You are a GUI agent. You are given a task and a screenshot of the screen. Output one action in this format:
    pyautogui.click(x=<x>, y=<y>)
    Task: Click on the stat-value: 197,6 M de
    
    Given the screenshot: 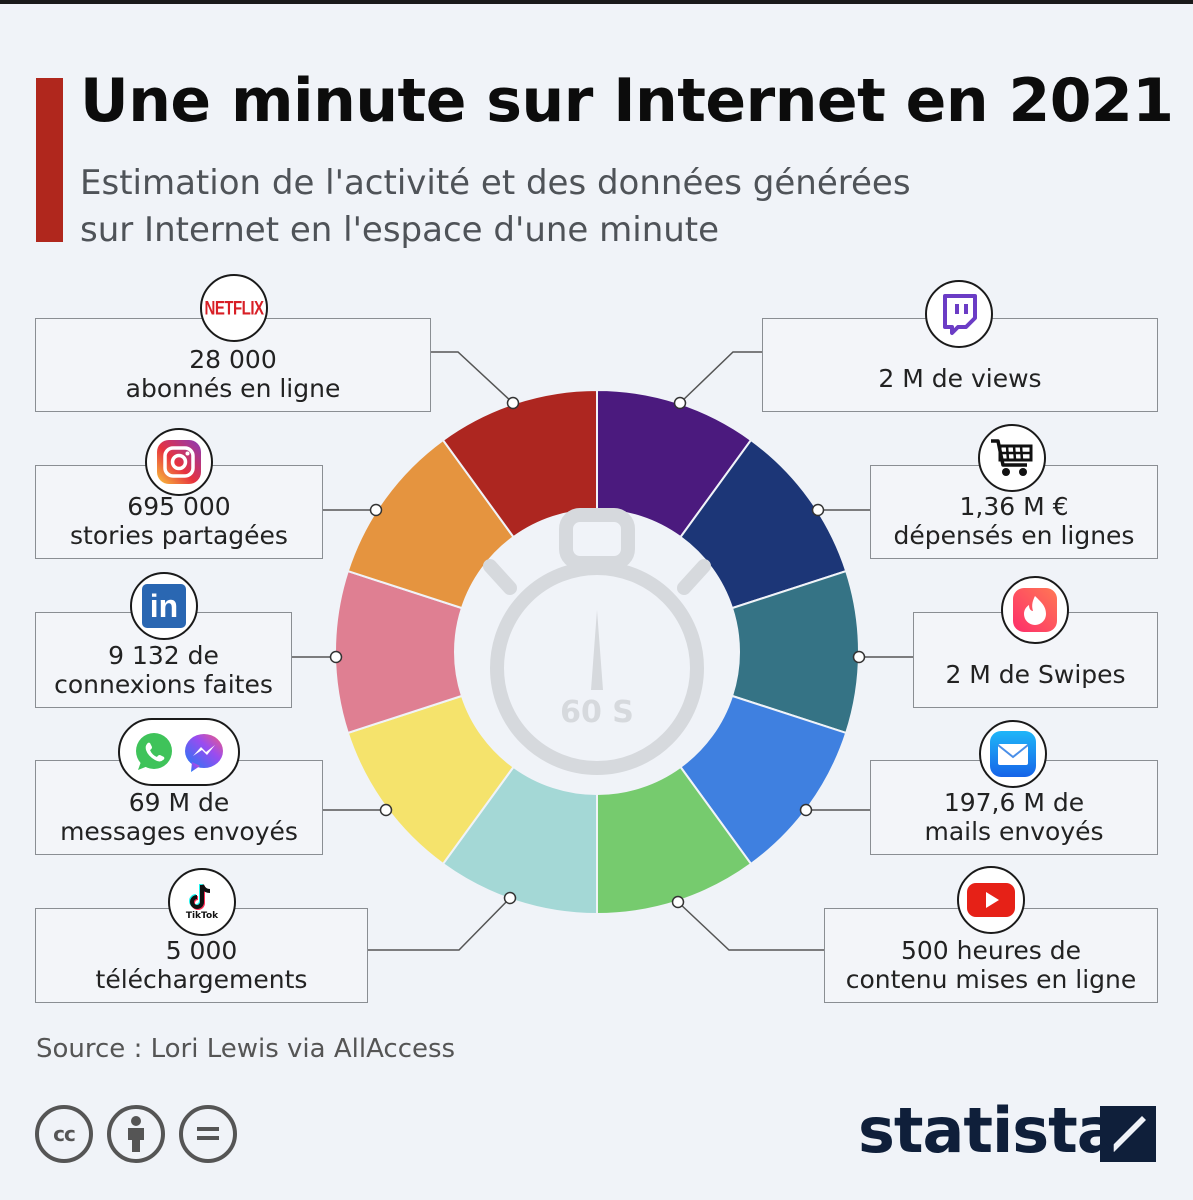 What is the action you would take?
    pyautogui.click(x=1014, y=802)
    